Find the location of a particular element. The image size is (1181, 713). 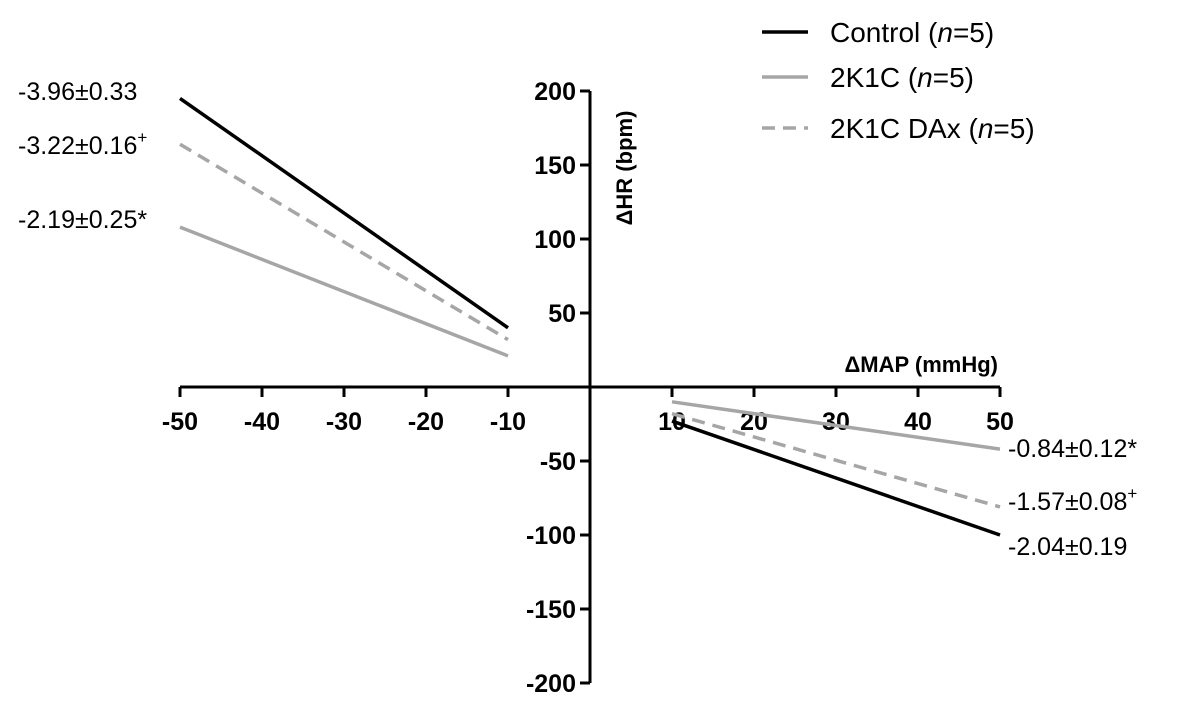

x-tick-label: 40 is located at coordinates (918, 422).